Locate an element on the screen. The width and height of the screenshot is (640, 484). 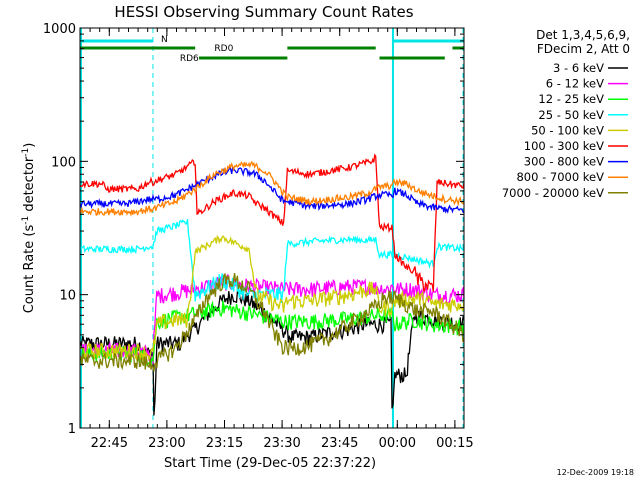
legend-label: 7000 - 20000 keV is located at coordinates (553, 193).